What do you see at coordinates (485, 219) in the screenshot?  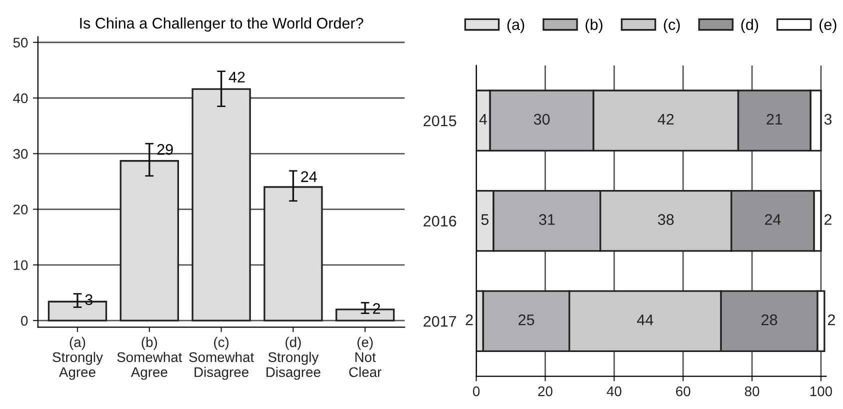 I see `data-label: 5` at bounding box center [485, 219].